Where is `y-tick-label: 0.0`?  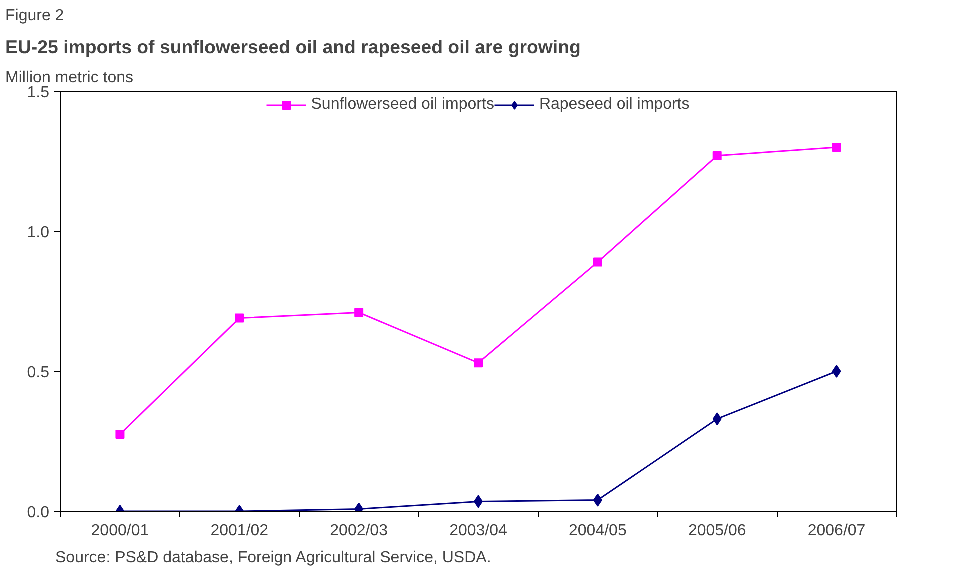
y-tick-label: 0.0 is located at coordinates (38, 513).